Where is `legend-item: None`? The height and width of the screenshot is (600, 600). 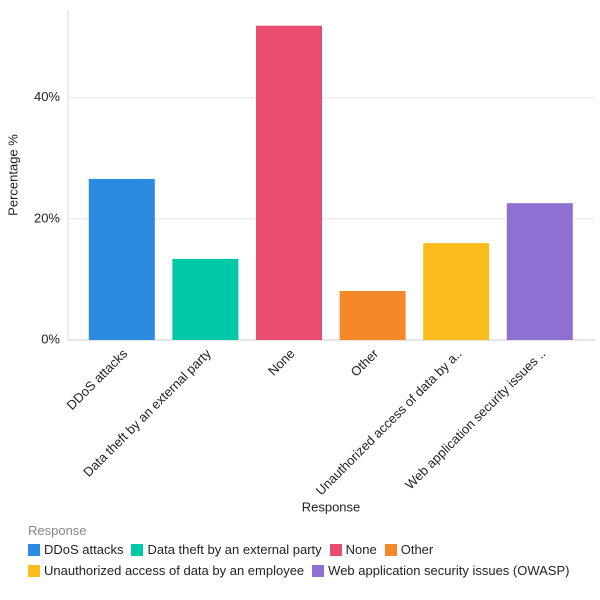
legend-item: None is located at coordinates (353, 549).